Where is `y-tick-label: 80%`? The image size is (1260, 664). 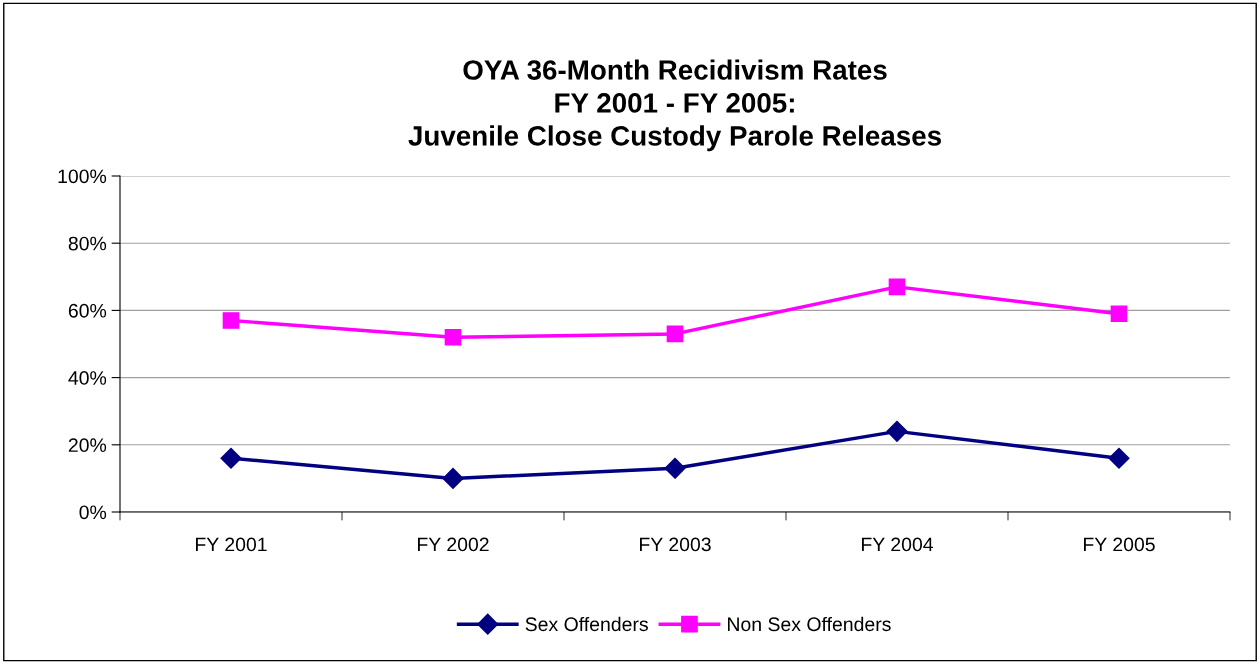 y-tick-label: 80% is located at coordinates (87, 243).